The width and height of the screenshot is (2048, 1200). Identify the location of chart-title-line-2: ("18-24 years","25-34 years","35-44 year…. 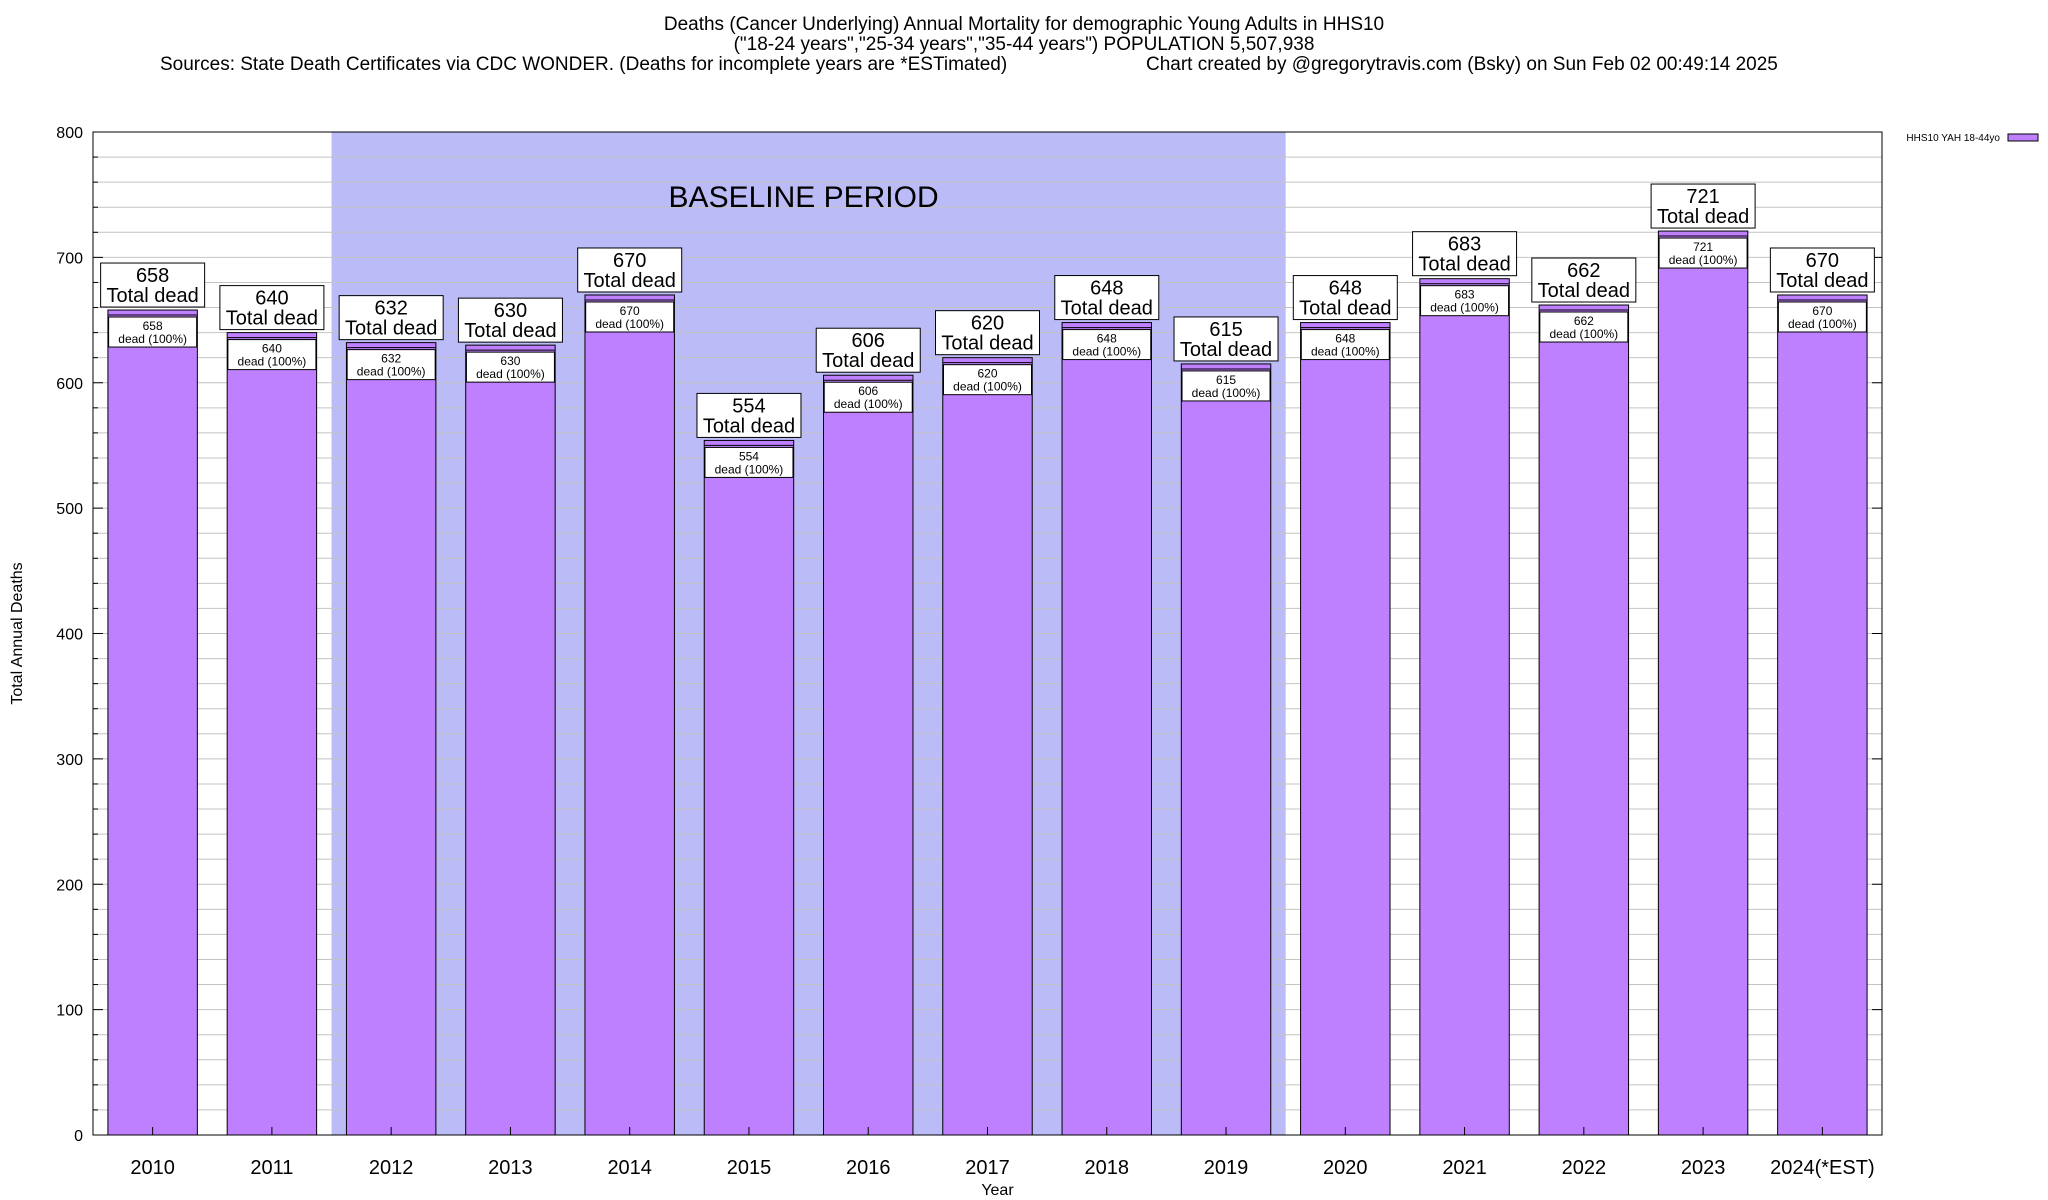
(1024, 44).